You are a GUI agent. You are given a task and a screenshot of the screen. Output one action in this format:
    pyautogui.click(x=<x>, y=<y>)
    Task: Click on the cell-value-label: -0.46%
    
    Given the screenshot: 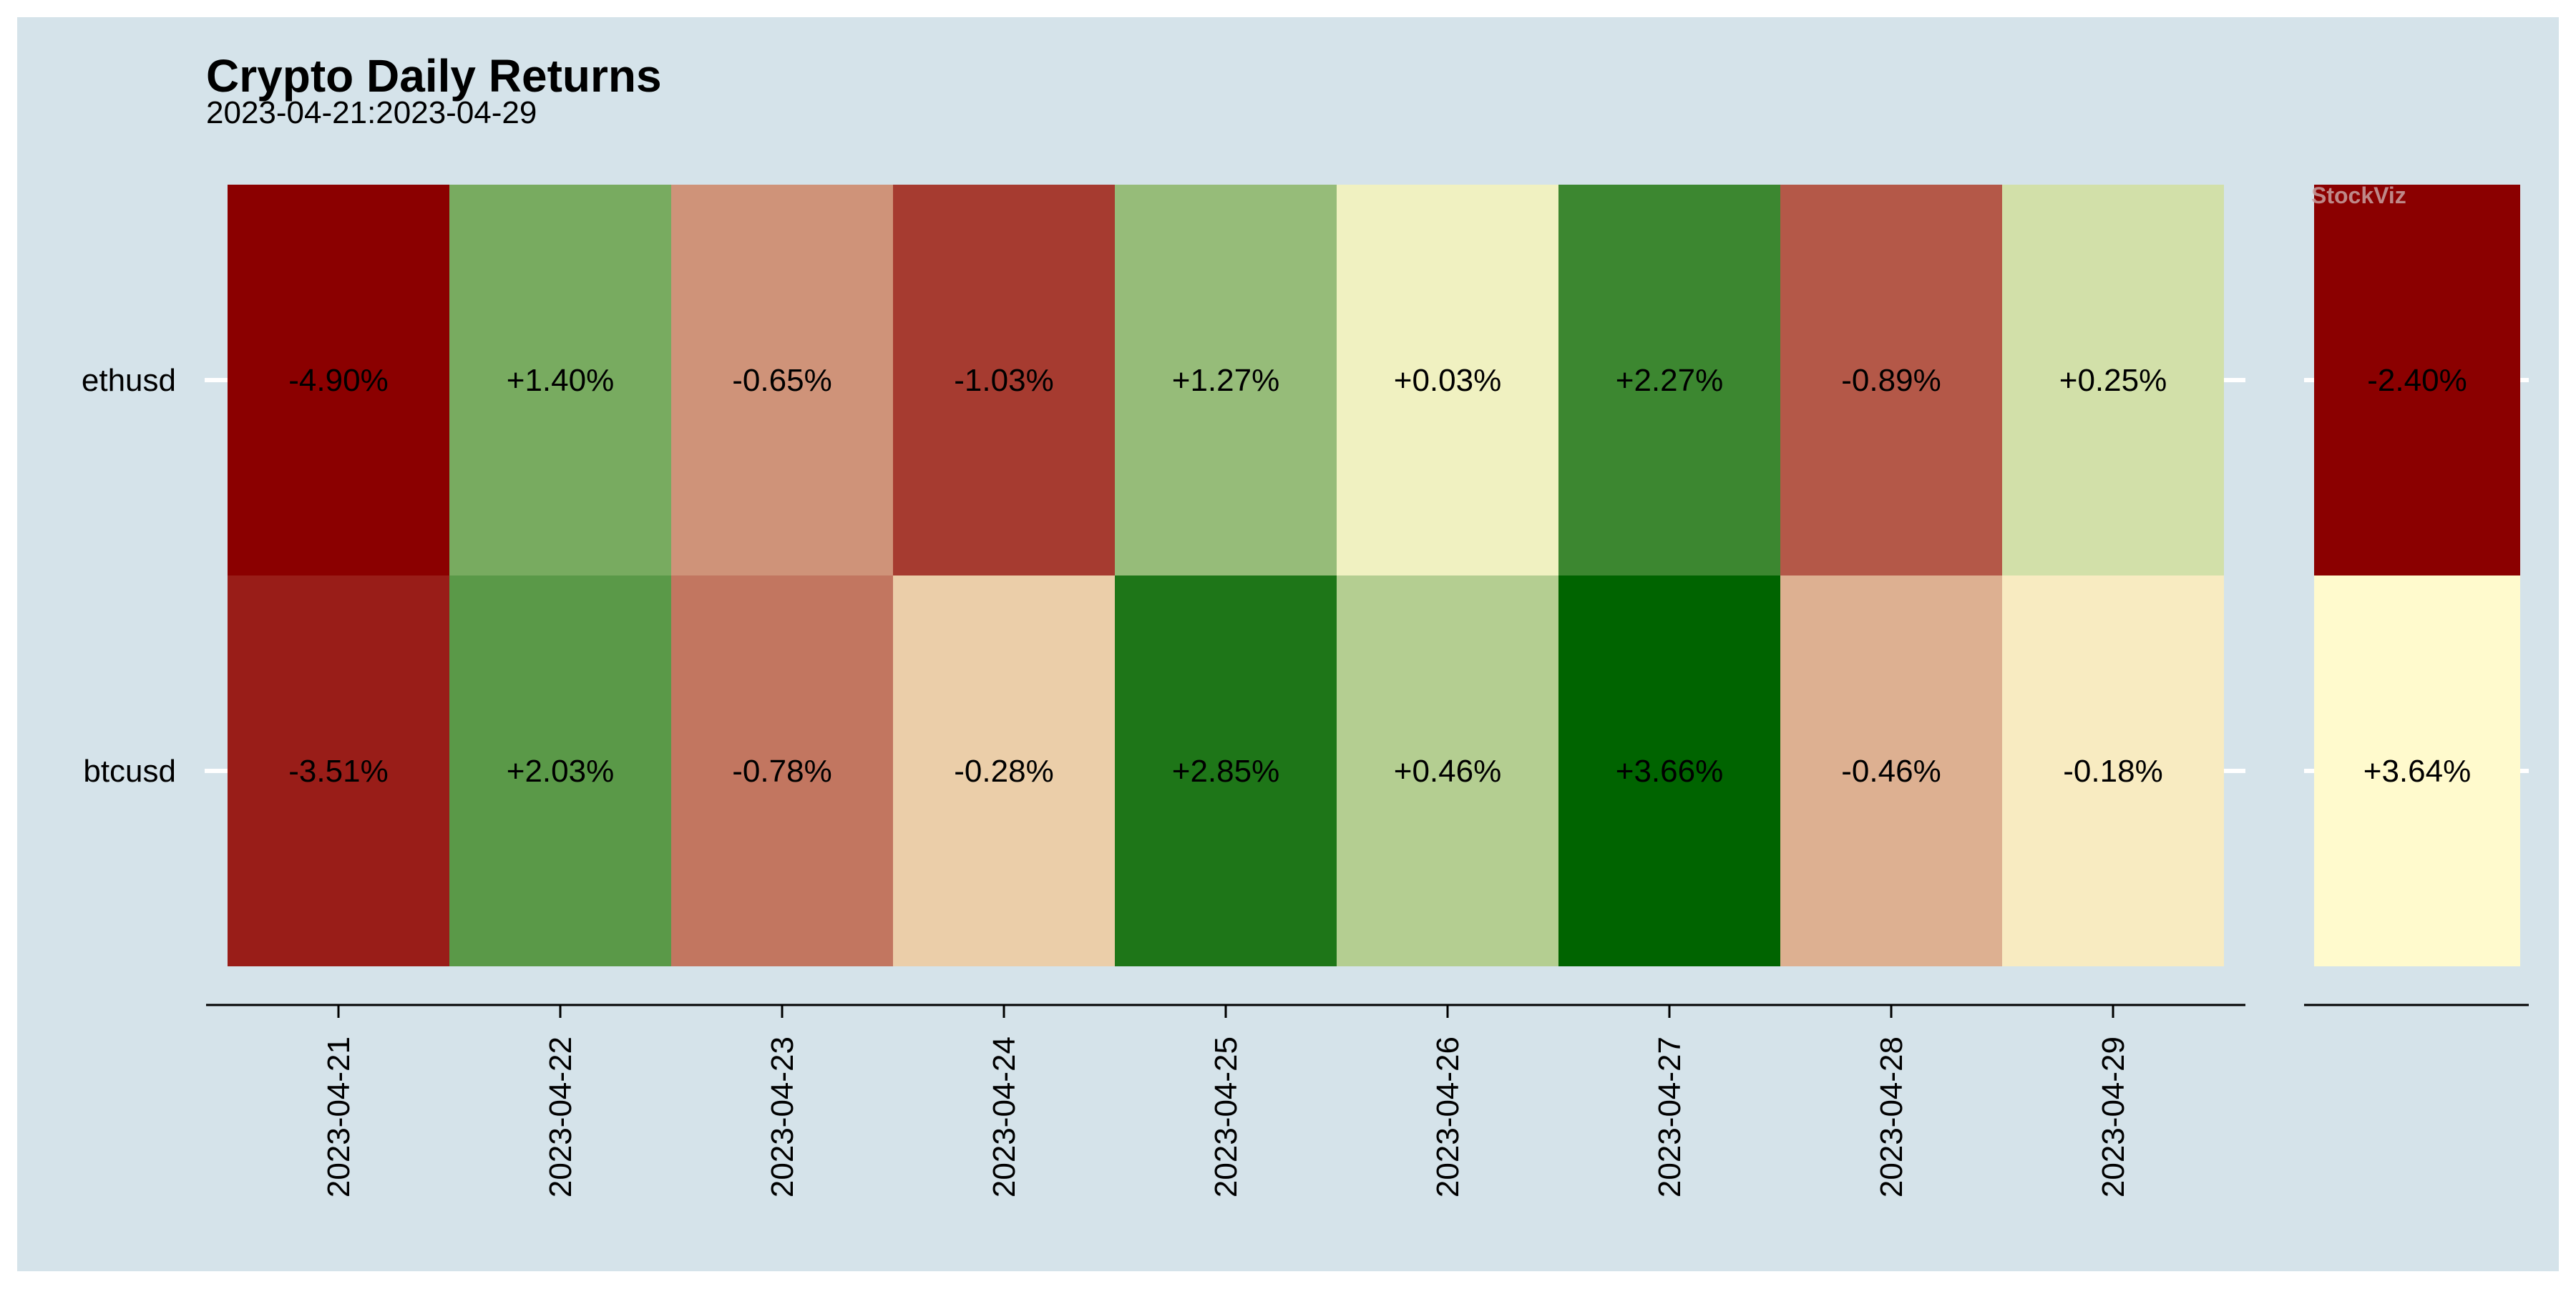 What is the action you would take?
    pyautogui.click(x=1891, y=771)
    